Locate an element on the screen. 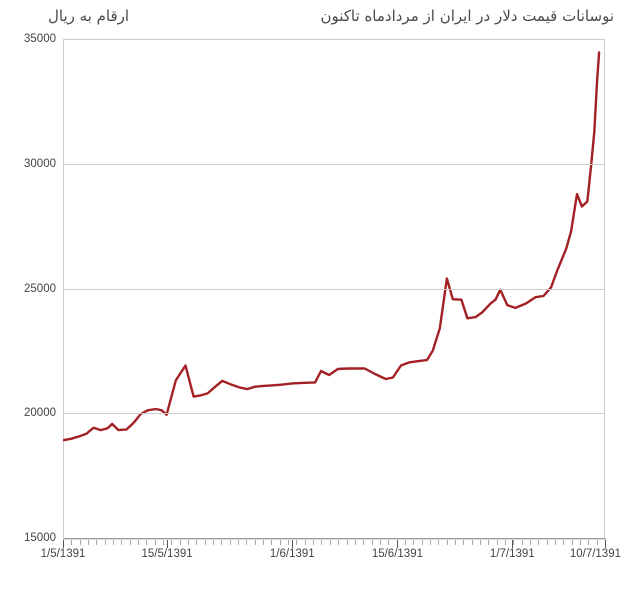 This screenshot has height=592, width=624. y-axis-tick-label: 35000 is located at coordinates (40, 39).